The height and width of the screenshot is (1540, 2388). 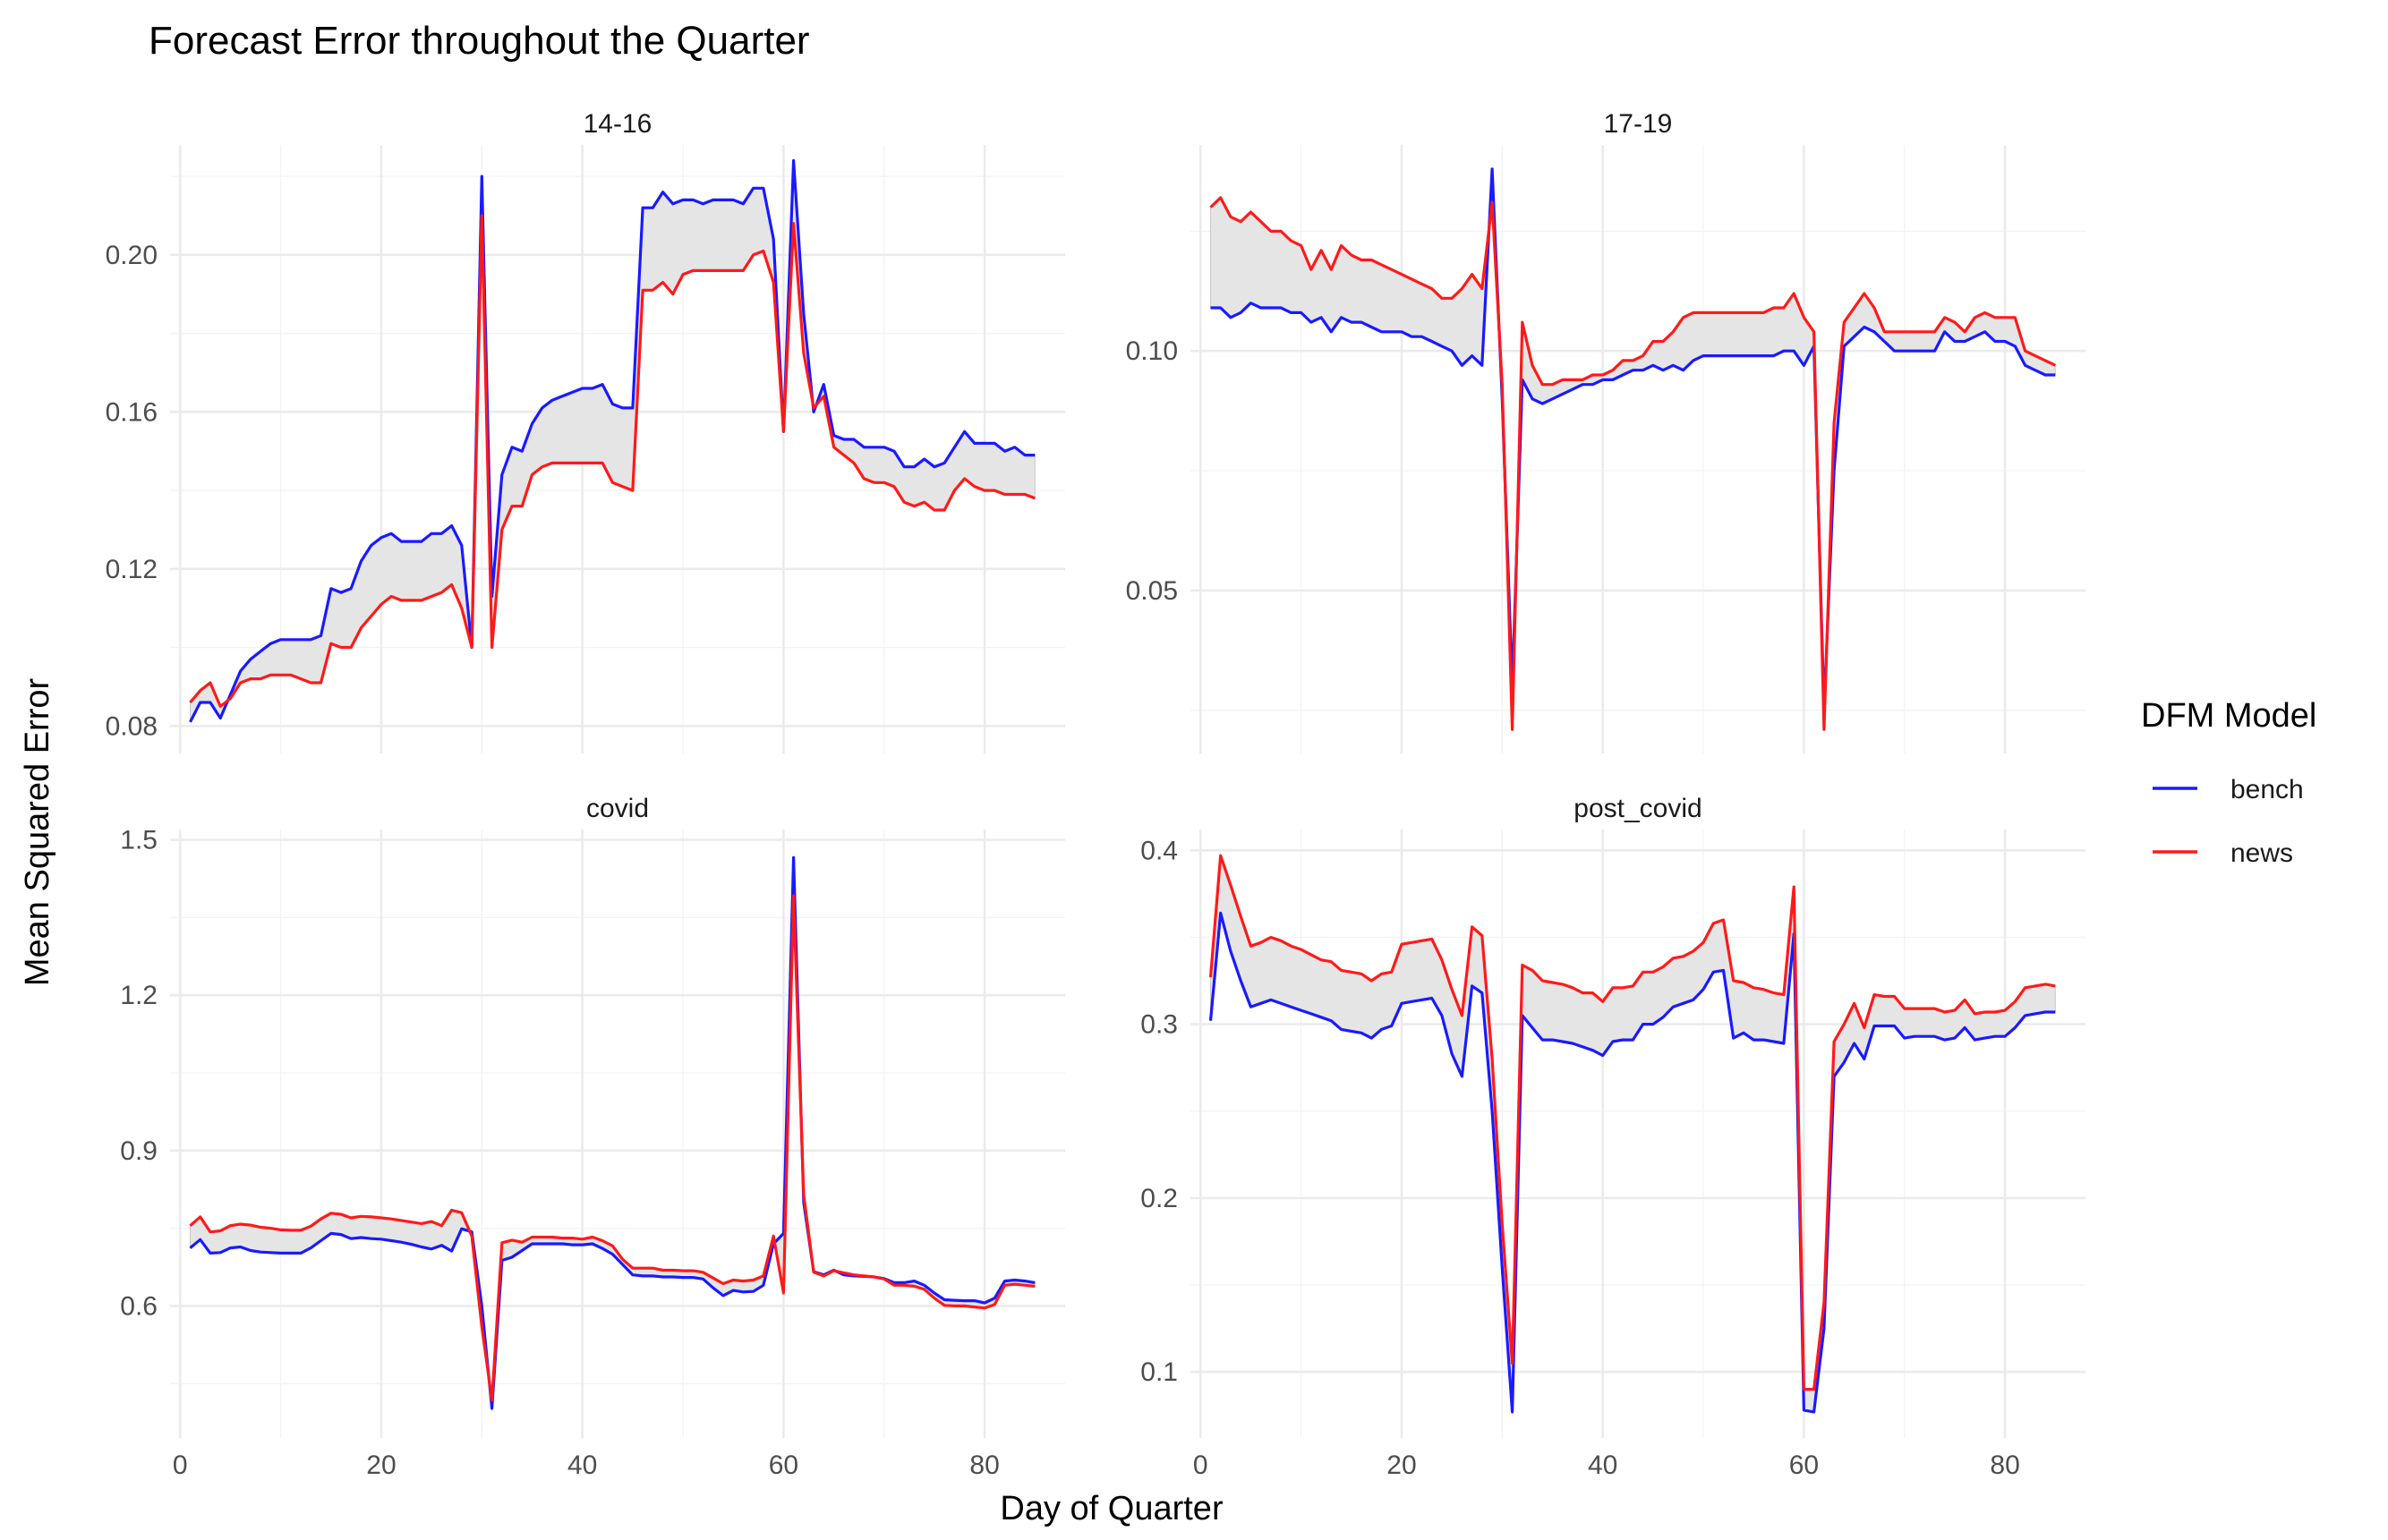 What do you see at coordinates (618, 124) in the screenshot?
I see `facet-strip-label: 14-16` at bounding box center [618, 124].